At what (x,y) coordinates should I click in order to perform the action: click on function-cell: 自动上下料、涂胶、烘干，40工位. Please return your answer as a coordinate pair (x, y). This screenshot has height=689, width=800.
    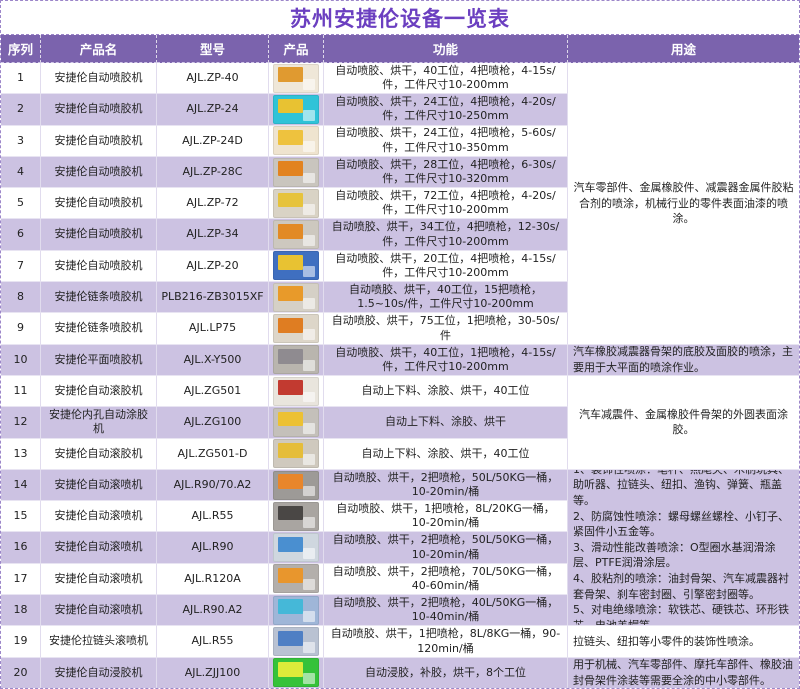
    Looking at the image, I should click on (446, 391).